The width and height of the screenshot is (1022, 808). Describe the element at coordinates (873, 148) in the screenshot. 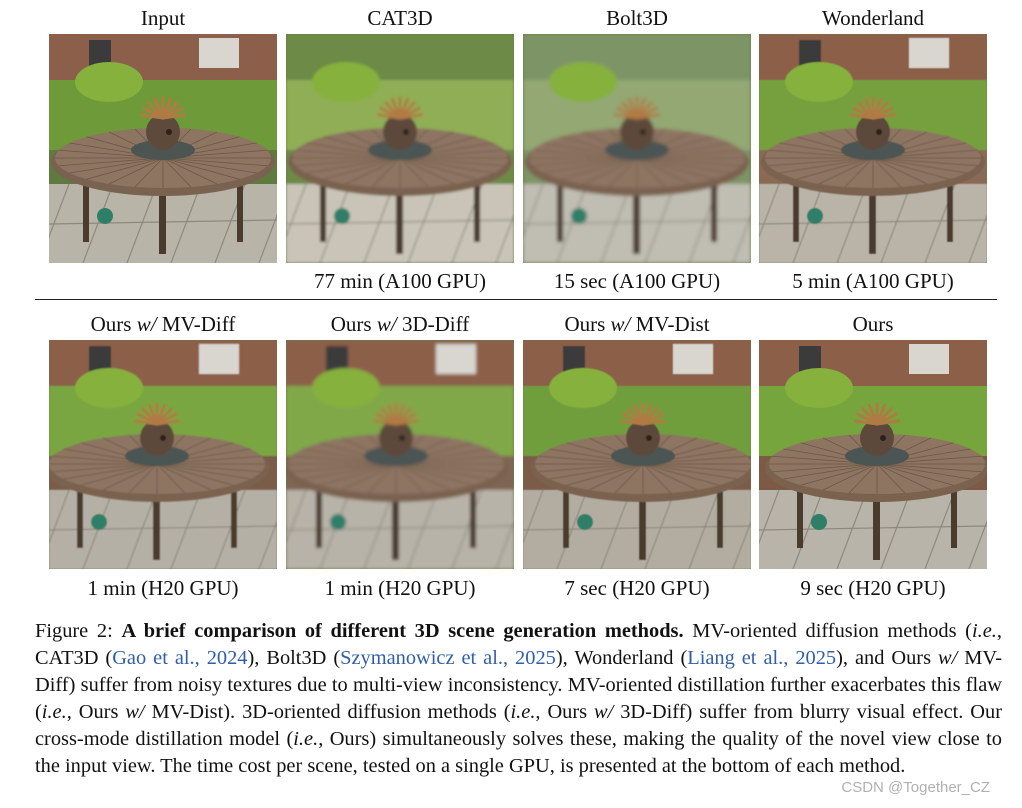

I see `scene-image-wonderland` at that location.